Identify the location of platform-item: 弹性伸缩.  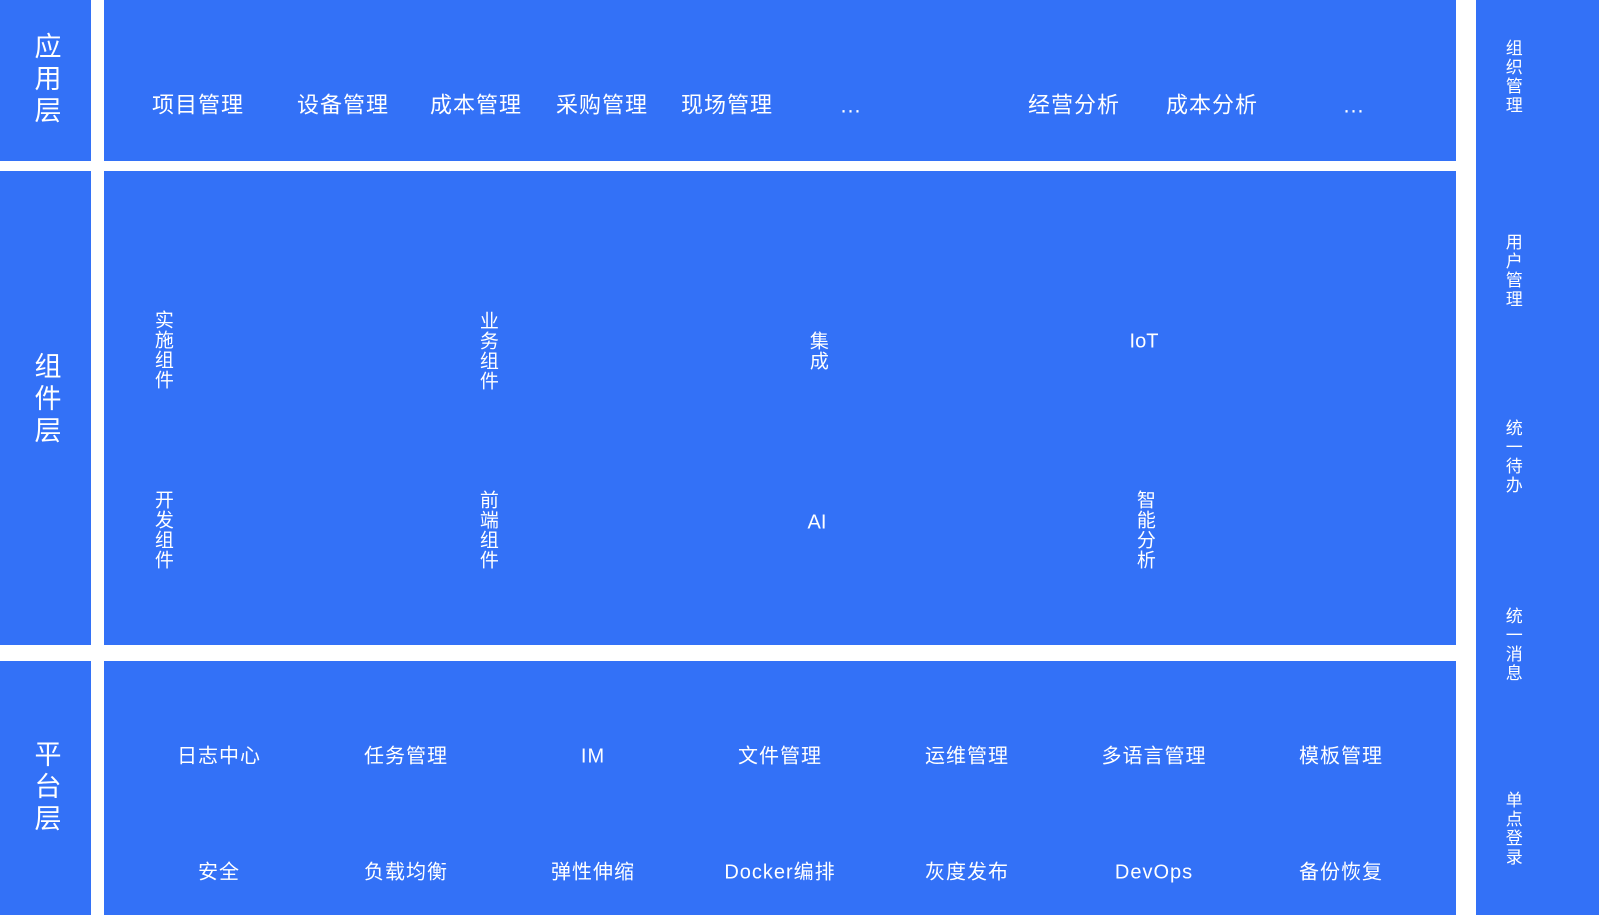
(593, 872).